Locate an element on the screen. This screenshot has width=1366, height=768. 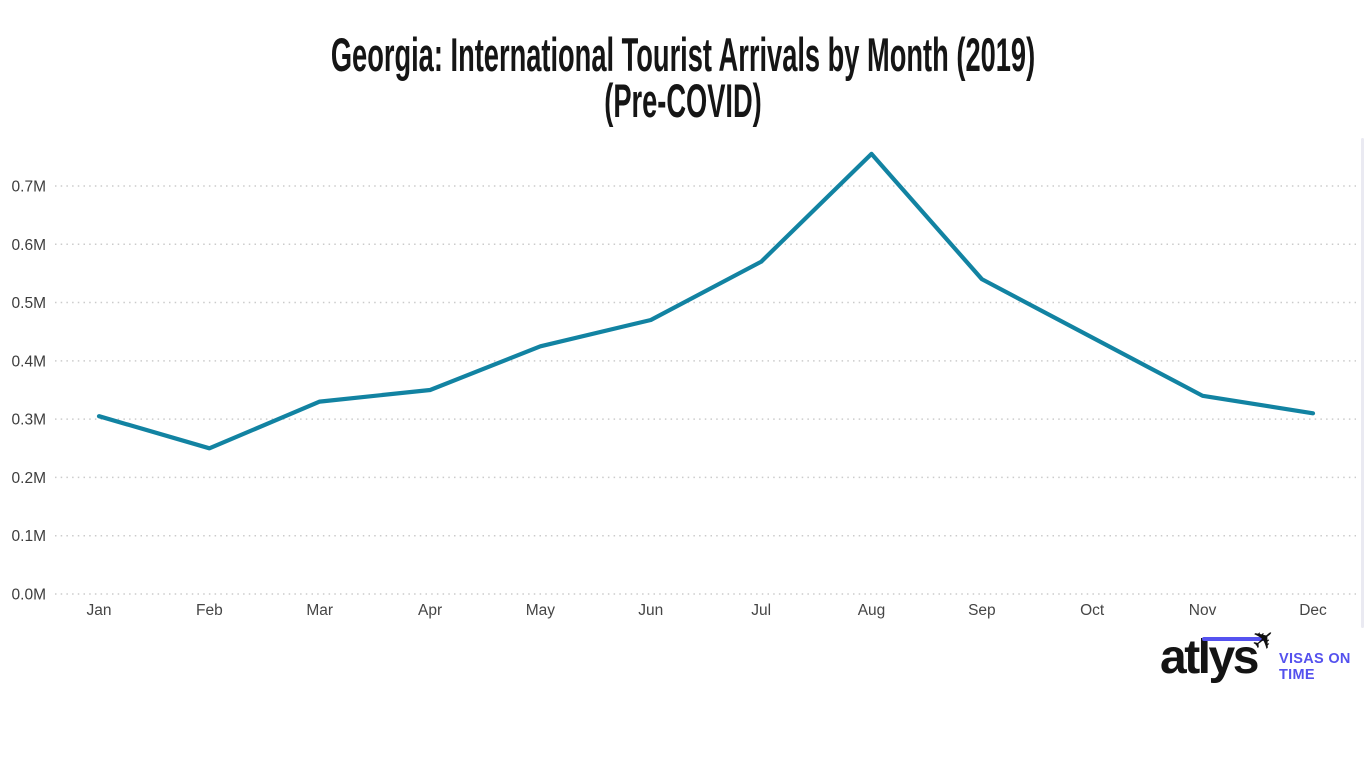
logo-tagline-line2: TIME is located at coordinates (1297, 675).